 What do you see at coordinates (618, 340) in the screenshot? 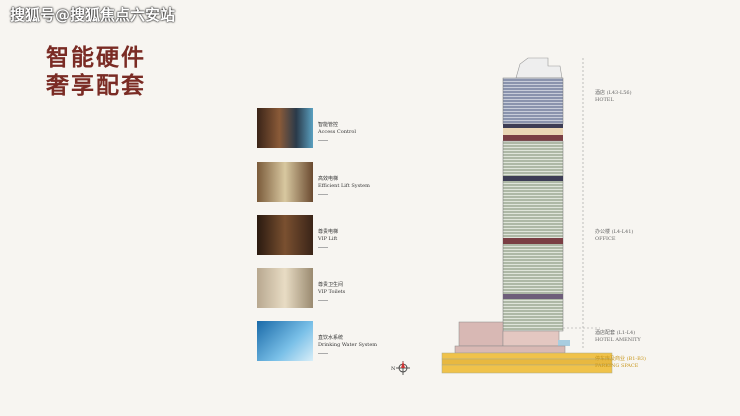
I see `tower-label-en: HOTEL AMENITY` at bounding box center [618, 340].